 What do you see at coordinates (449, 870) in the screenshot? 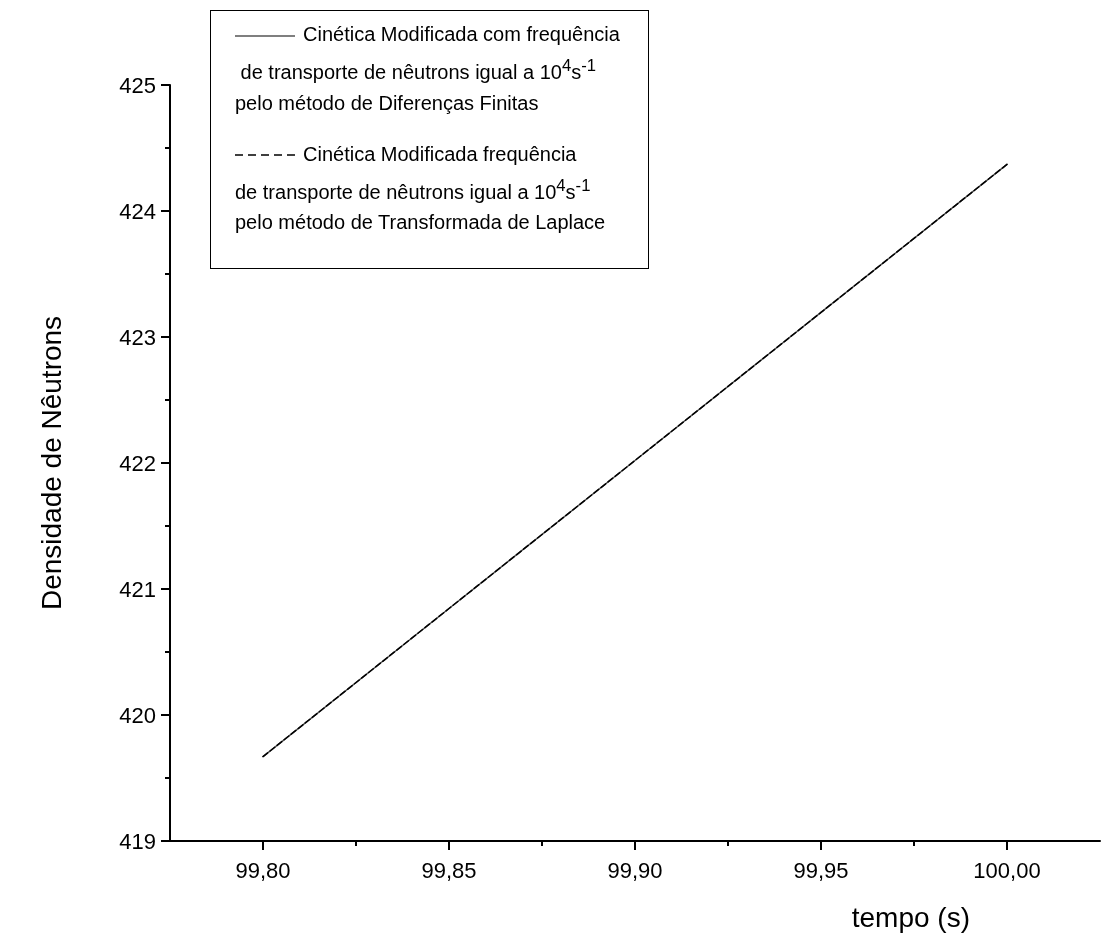
I see `x-tick-label: 99,85` at bounding box center [449, 870].